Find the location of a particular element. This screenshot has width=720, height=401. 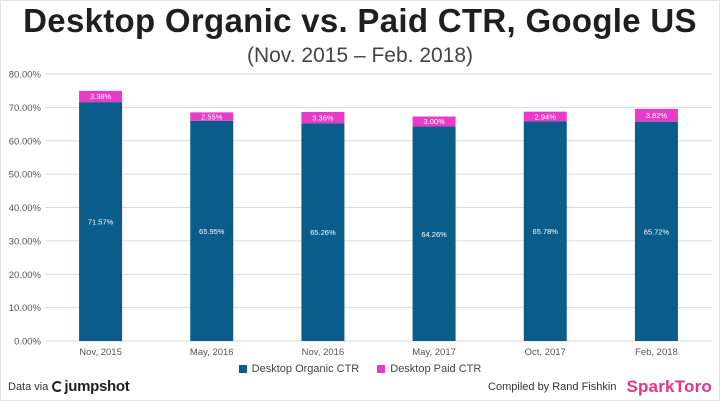

data-label-organic: 65.26% is located at coordinates (323, 232).